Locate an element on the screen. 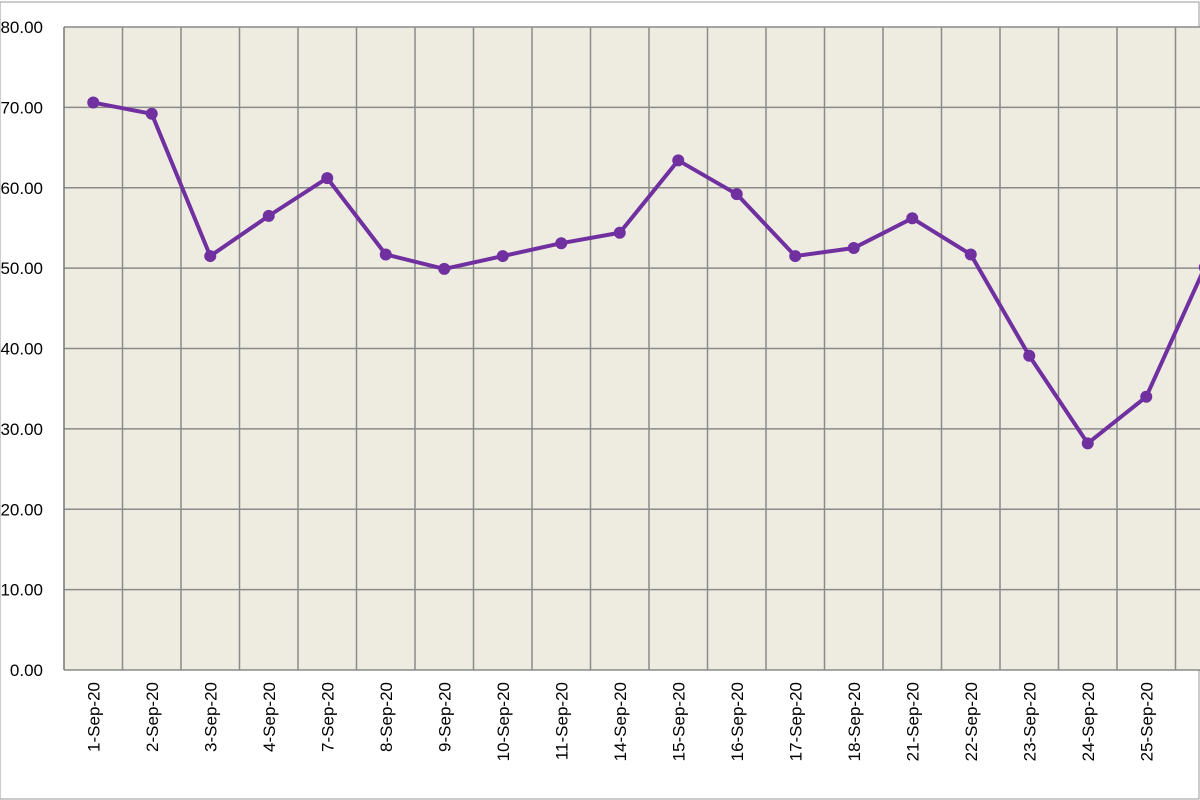 The image size is (1200, 800). x-tick-label: 17-Sep-20 is located at coordinates (795, 721).